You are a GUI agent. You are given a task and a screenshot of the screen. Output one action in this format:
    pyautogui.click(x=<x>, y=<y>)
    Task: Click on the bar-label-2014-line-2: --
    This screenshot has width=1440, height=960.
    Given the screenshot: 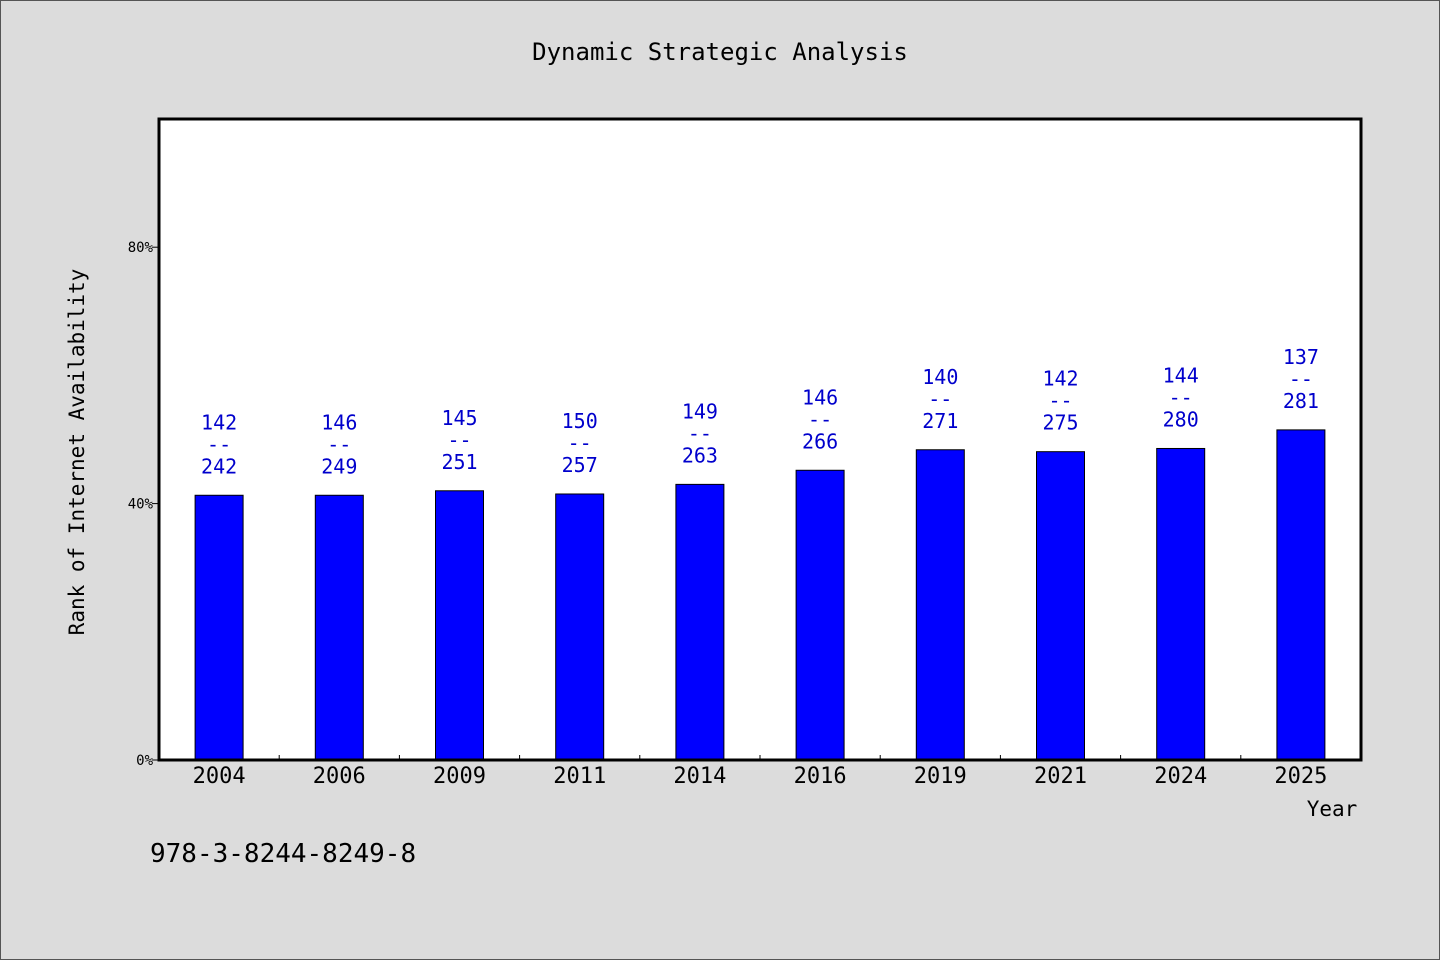 What is the action you would take?
    pyautogui.click(x=700, y=433)
    